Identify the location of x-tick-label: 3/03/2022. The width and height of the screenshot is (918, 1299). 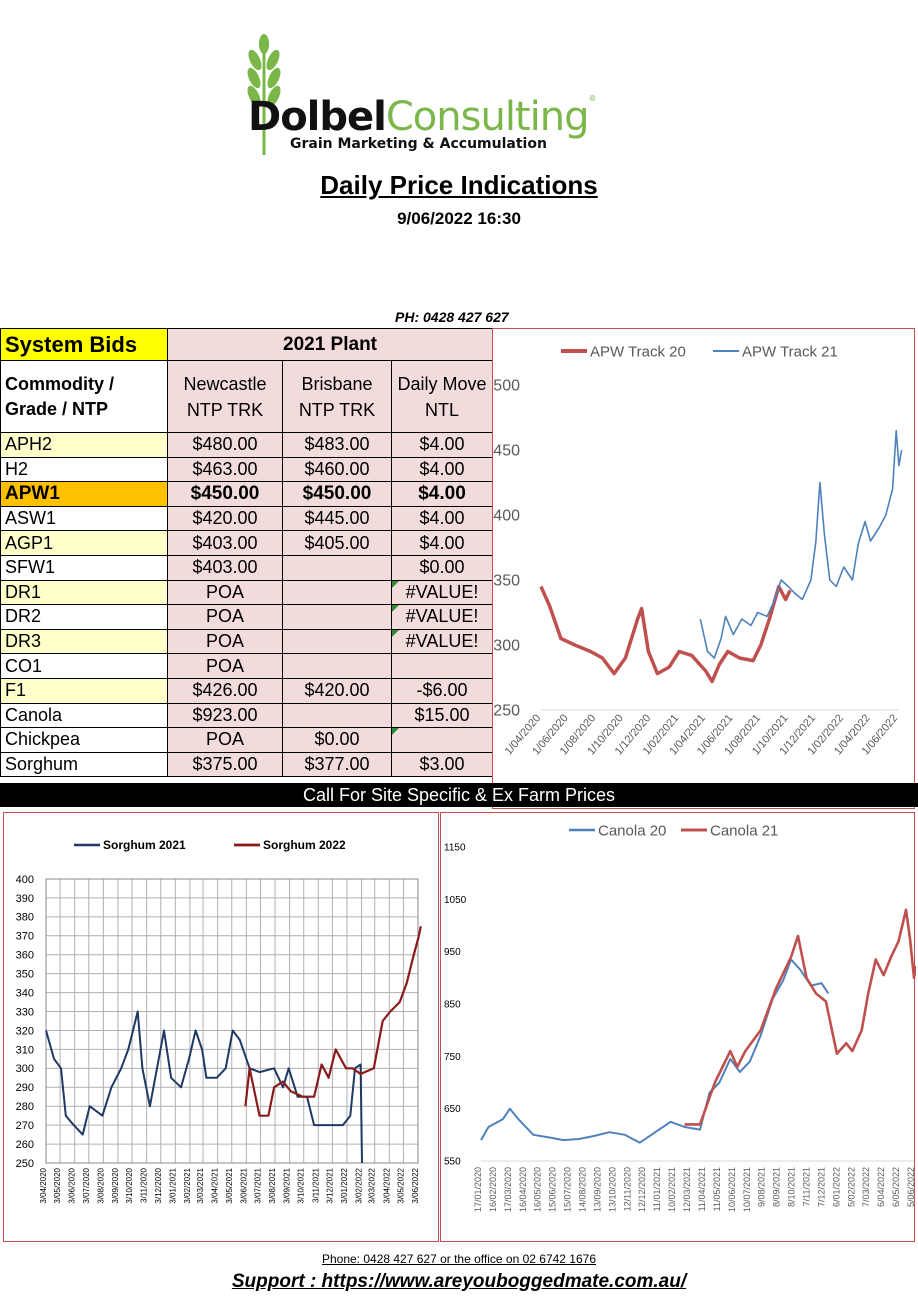
(372, 1185).